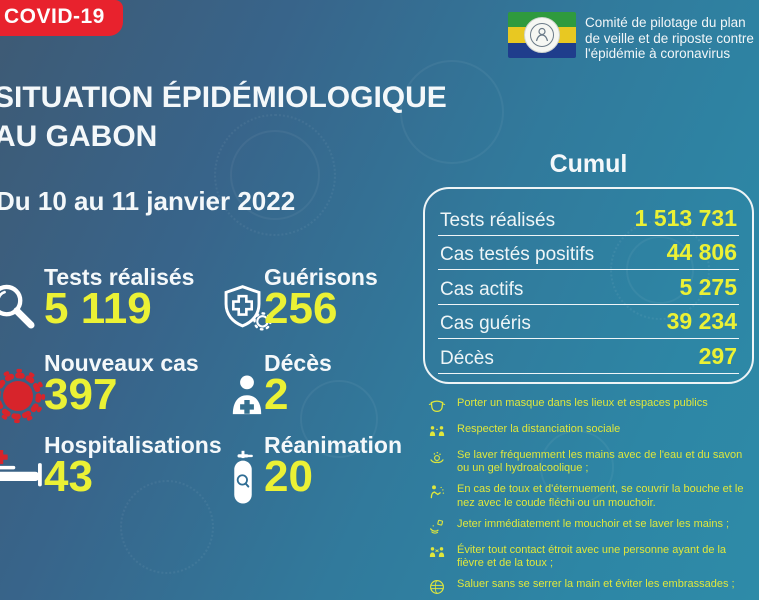 The width and height of the screenshot is (759, 600). I want to click on cumul-value: 297, so click(717, 355).